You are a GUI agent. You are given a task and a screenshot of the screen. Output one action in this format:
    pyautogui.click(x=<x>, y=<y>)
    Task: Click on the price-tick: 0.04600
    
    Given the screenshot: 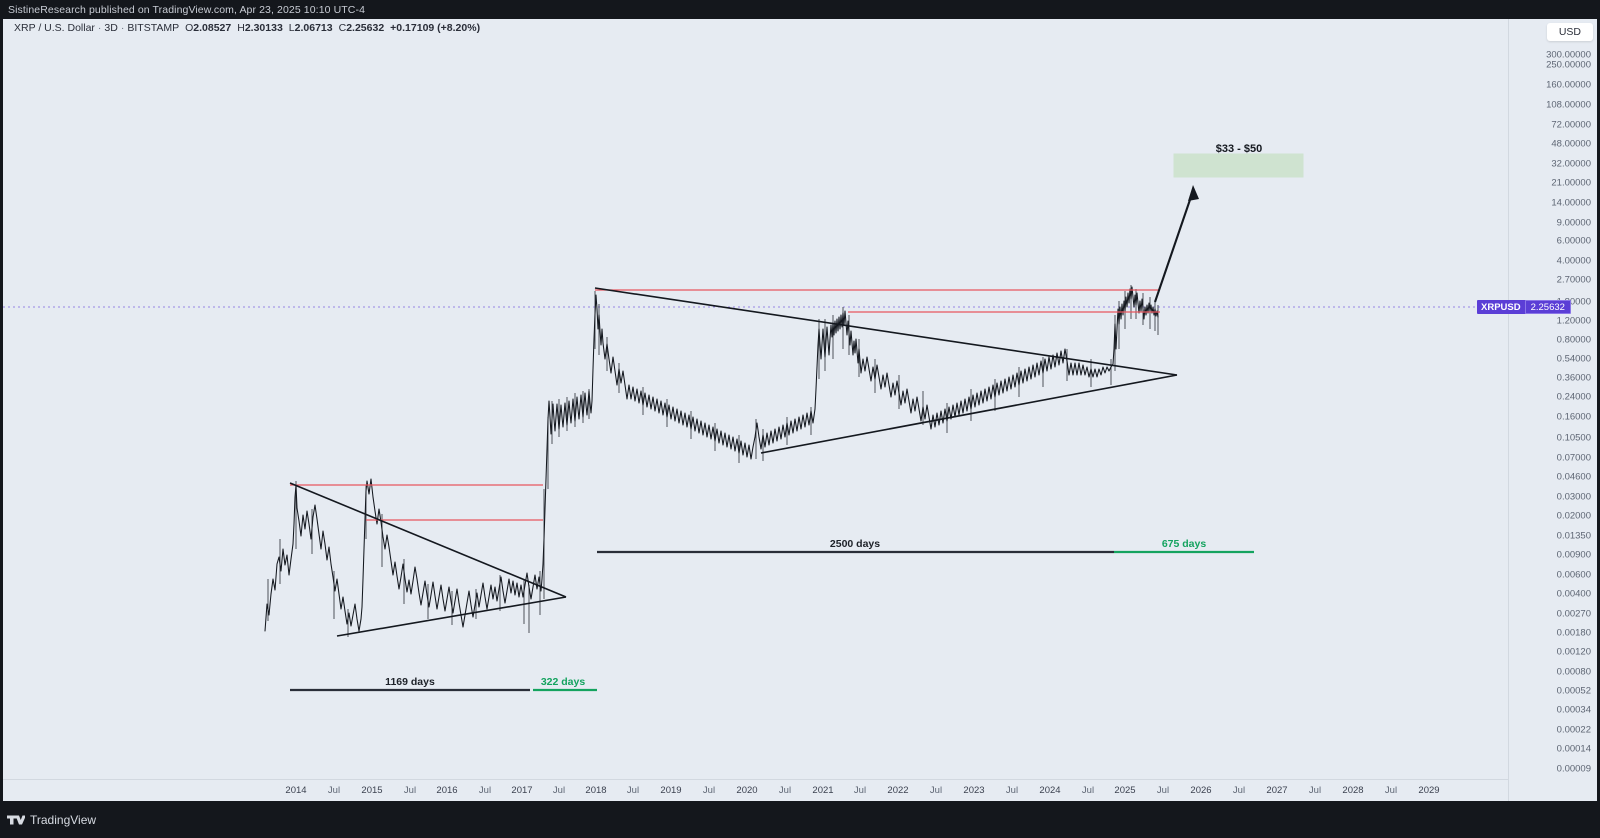 What is the action you would take?
    pyautogui.click(x=1573, y=477)
    